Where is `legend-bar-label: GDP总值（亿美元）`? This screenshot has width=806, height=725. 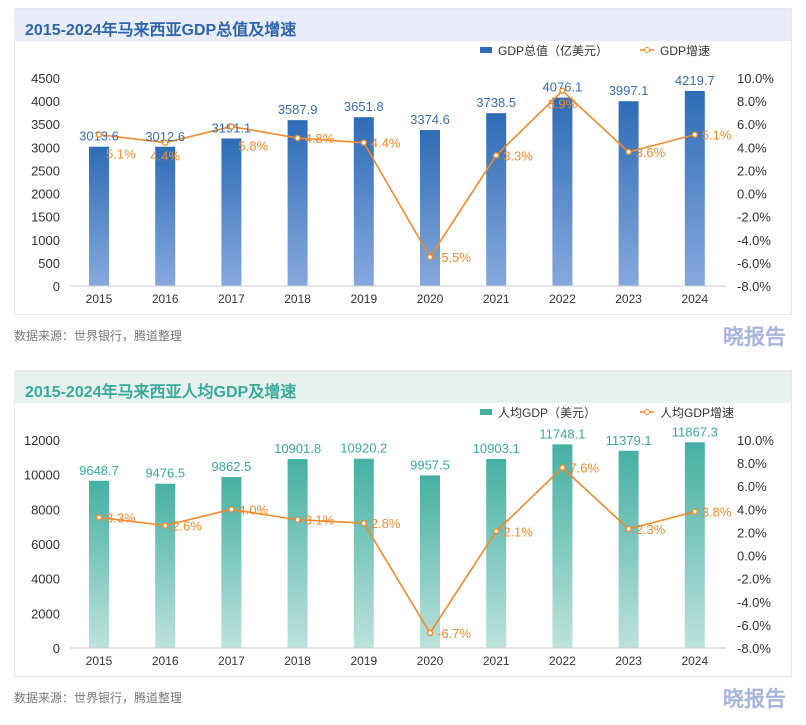 legend-bar-label: GDP总值（亿美元） is located at coordinates (553, 50).